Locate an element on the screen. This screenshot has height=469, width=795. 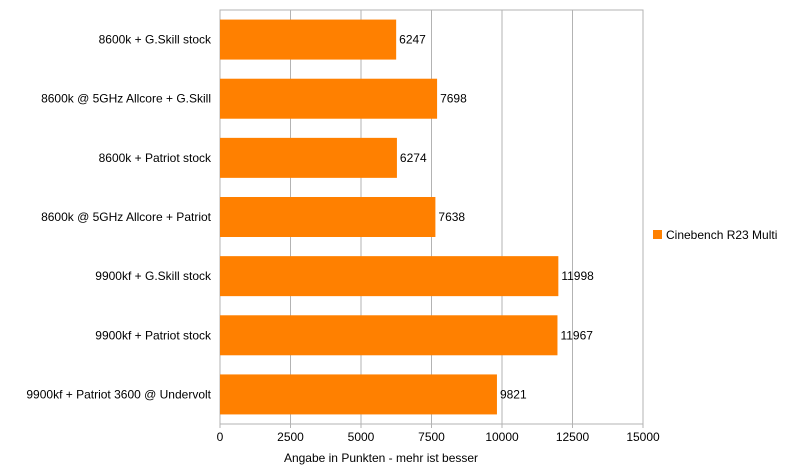
x-axis-tick-labels: 0 2500 5000 7500 10000 12500 15000 is located at coordinates (438, 437).